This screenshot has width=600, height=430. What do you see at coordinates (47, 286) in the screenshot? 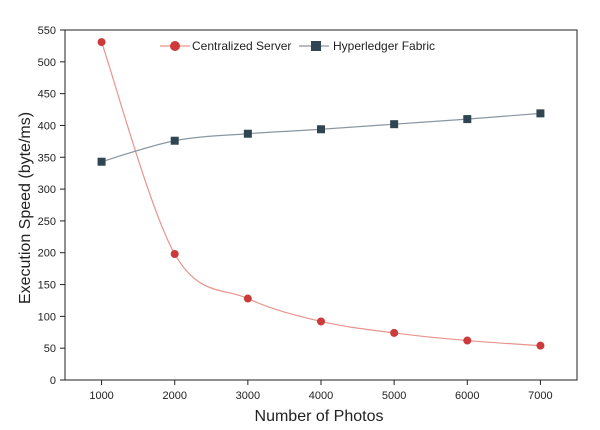
I see `y-tick-label: 150` at bounding box center [47, 286].